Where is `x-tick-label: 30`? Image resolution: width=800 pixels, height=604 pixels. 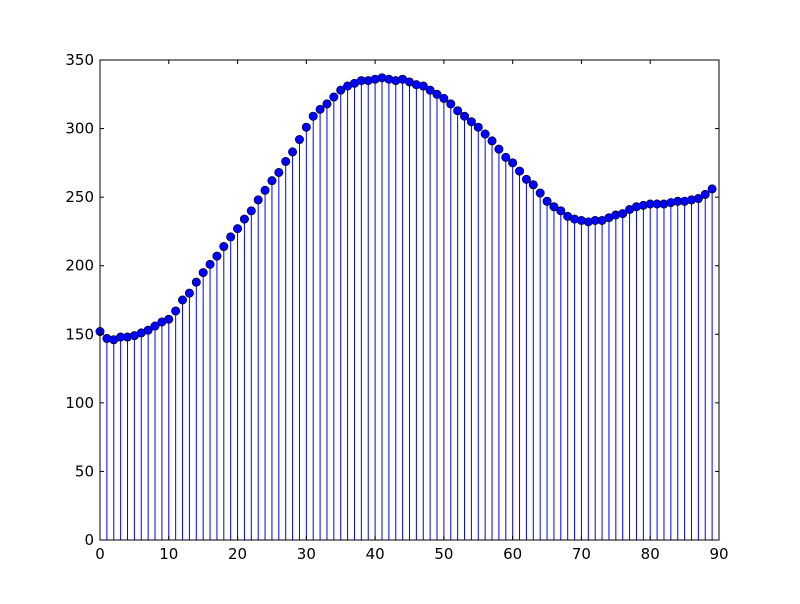
x-tick-label: 30 is located at coordinates (306, 554).